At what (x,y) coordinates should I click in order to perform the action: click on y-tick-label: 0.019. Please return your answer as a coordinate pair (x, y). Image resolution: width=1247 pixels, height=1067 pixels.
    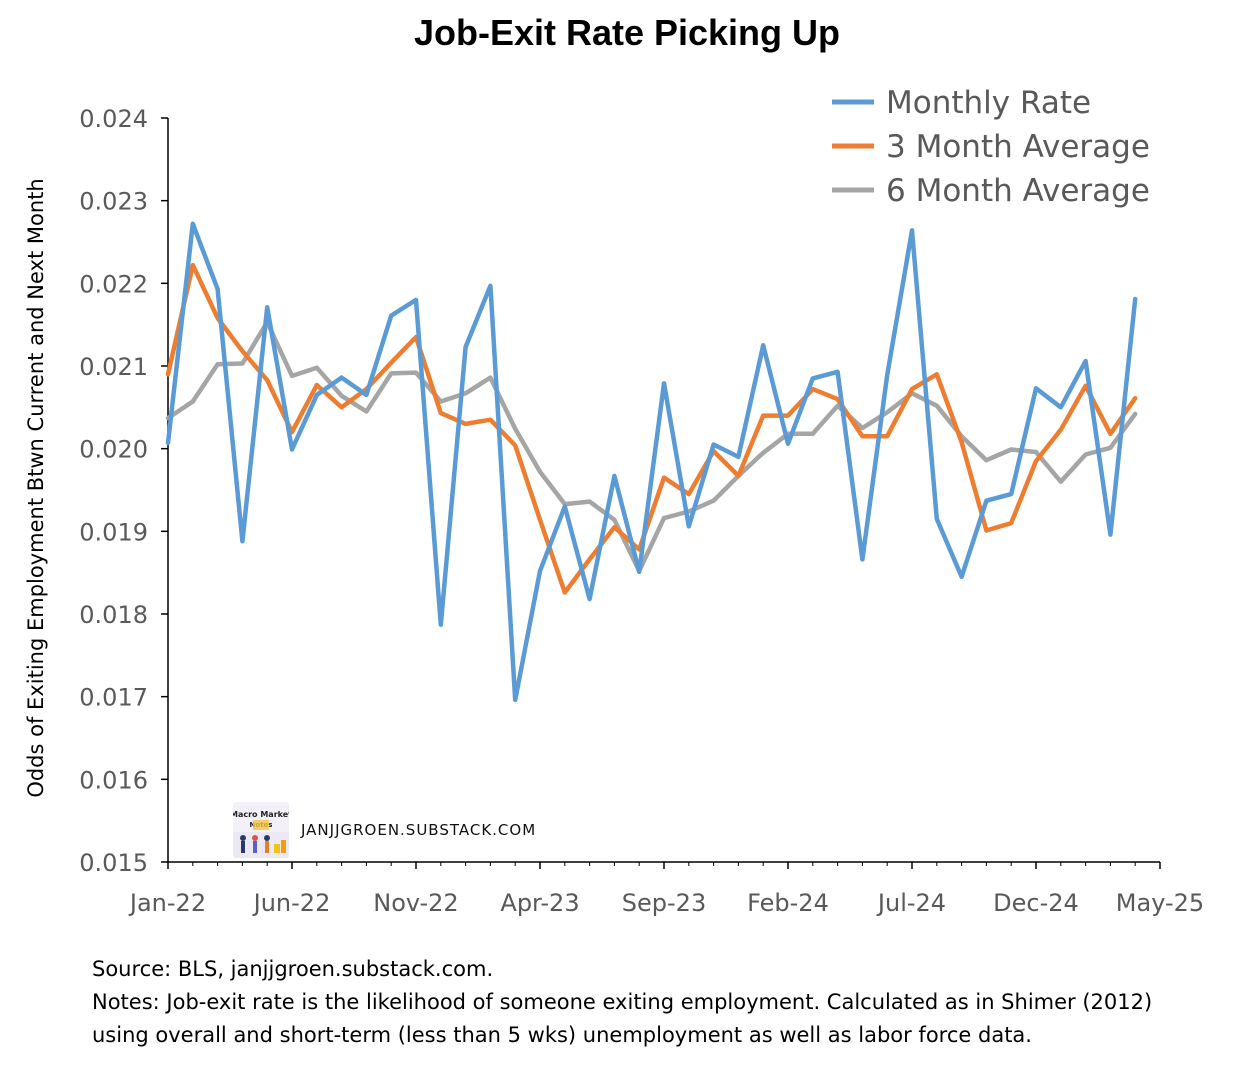
    Looking at the image, I should click on (113, 532).